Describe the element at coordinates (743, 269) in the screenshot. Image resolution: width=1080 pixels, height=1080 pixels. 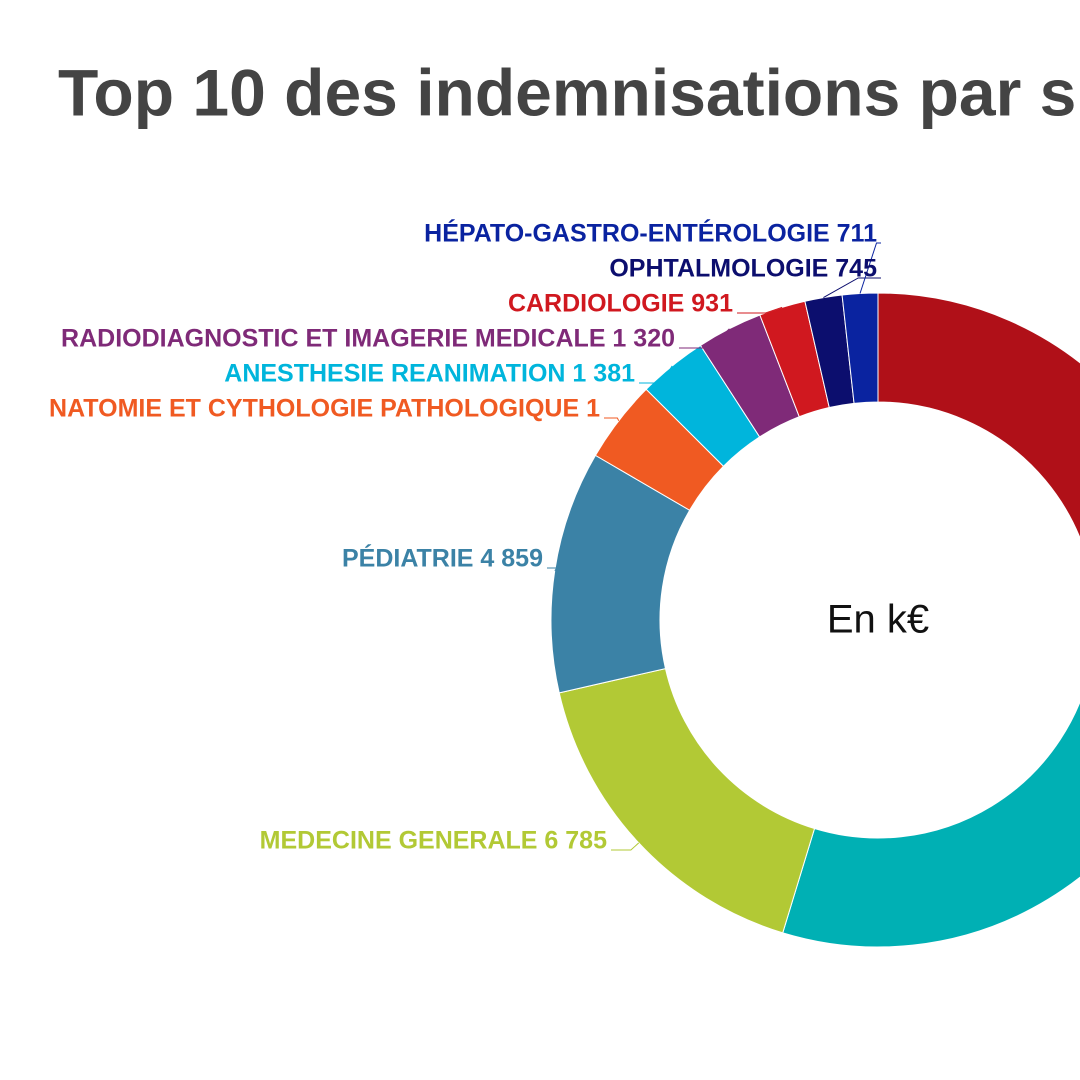
I see `segment-label: OPHTALMOLOGIE 745` at that location.